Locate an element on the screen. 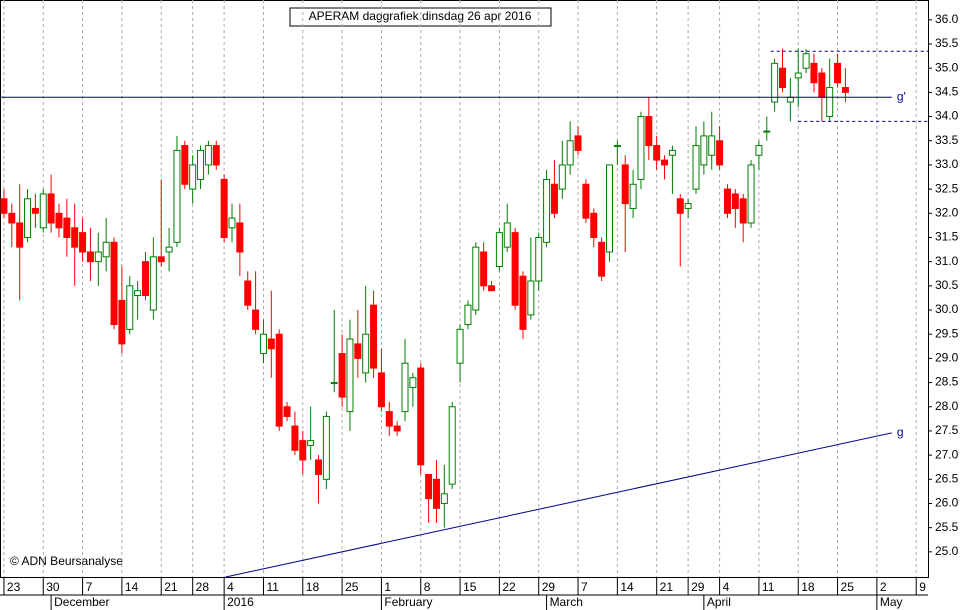 This screenshot has width=980, height=610. x-tick-label: 28 is located at coordinates (203, 587).